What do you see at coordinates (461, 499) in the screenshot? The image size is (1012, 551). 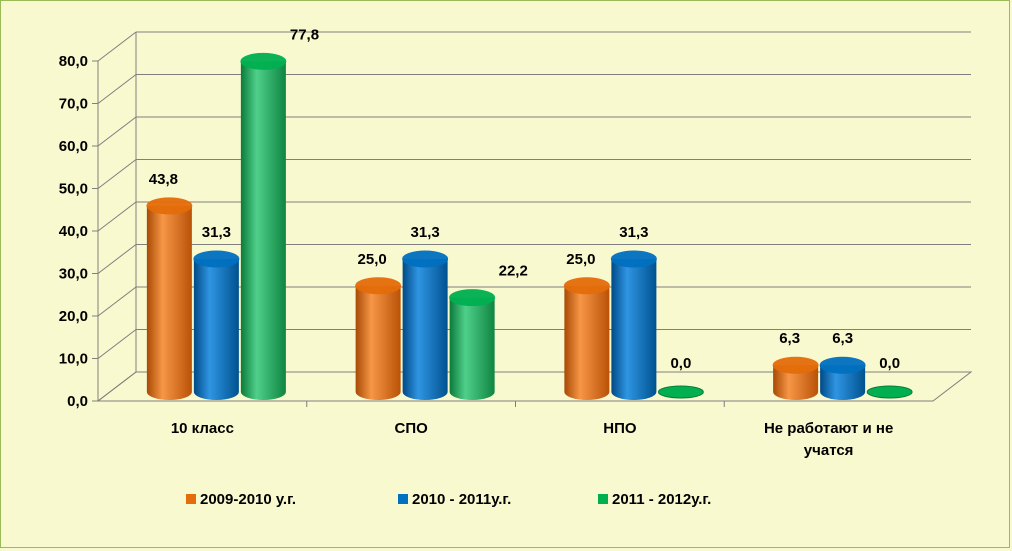 I see `legend-label: 2010 - 2011у.г.` at bounding box center [461, 499].